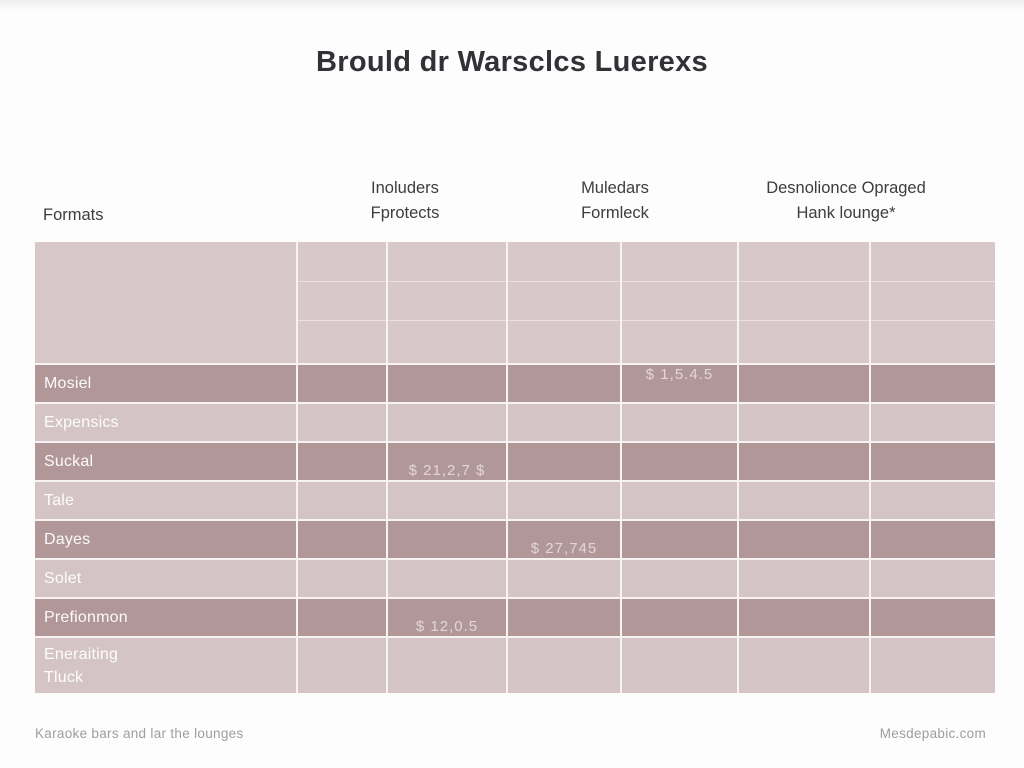  What do you see at coordinates (59, 500) in the screenshot?
I see `row-label: Tale` at bounding box center [59, 500].